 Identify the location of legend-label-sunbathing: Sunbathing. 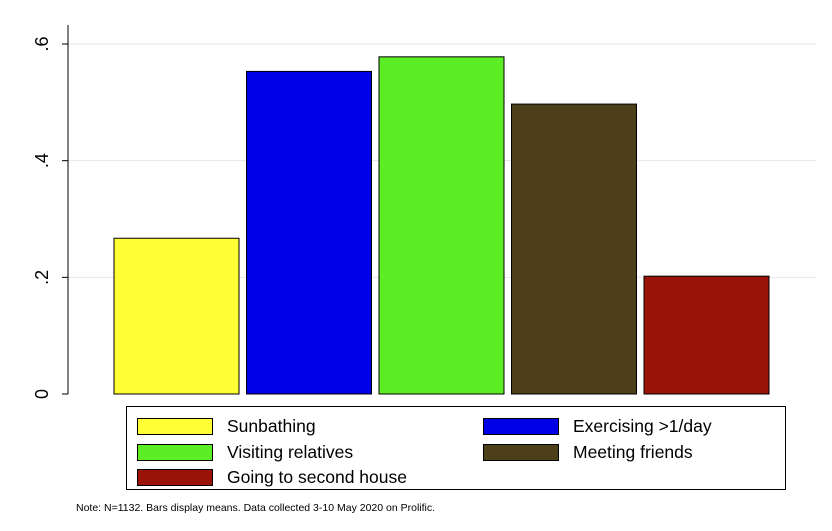
(271, 426).